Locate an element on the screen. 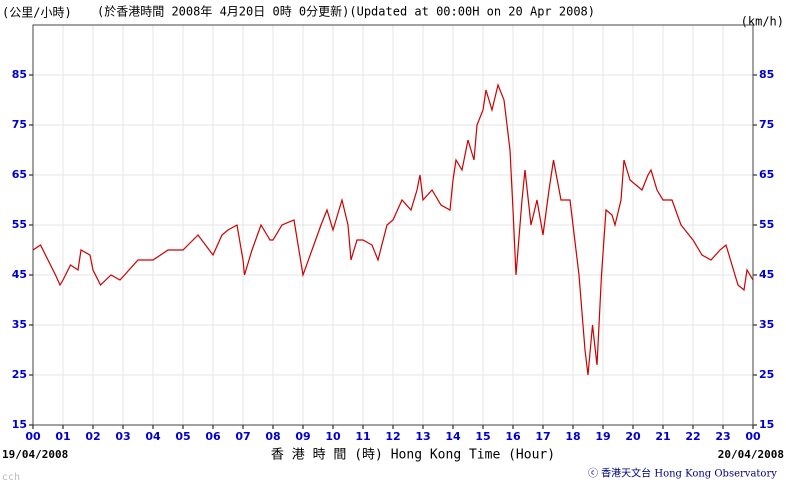  x-tick-label: 14 is located at coordinates (453, 436).